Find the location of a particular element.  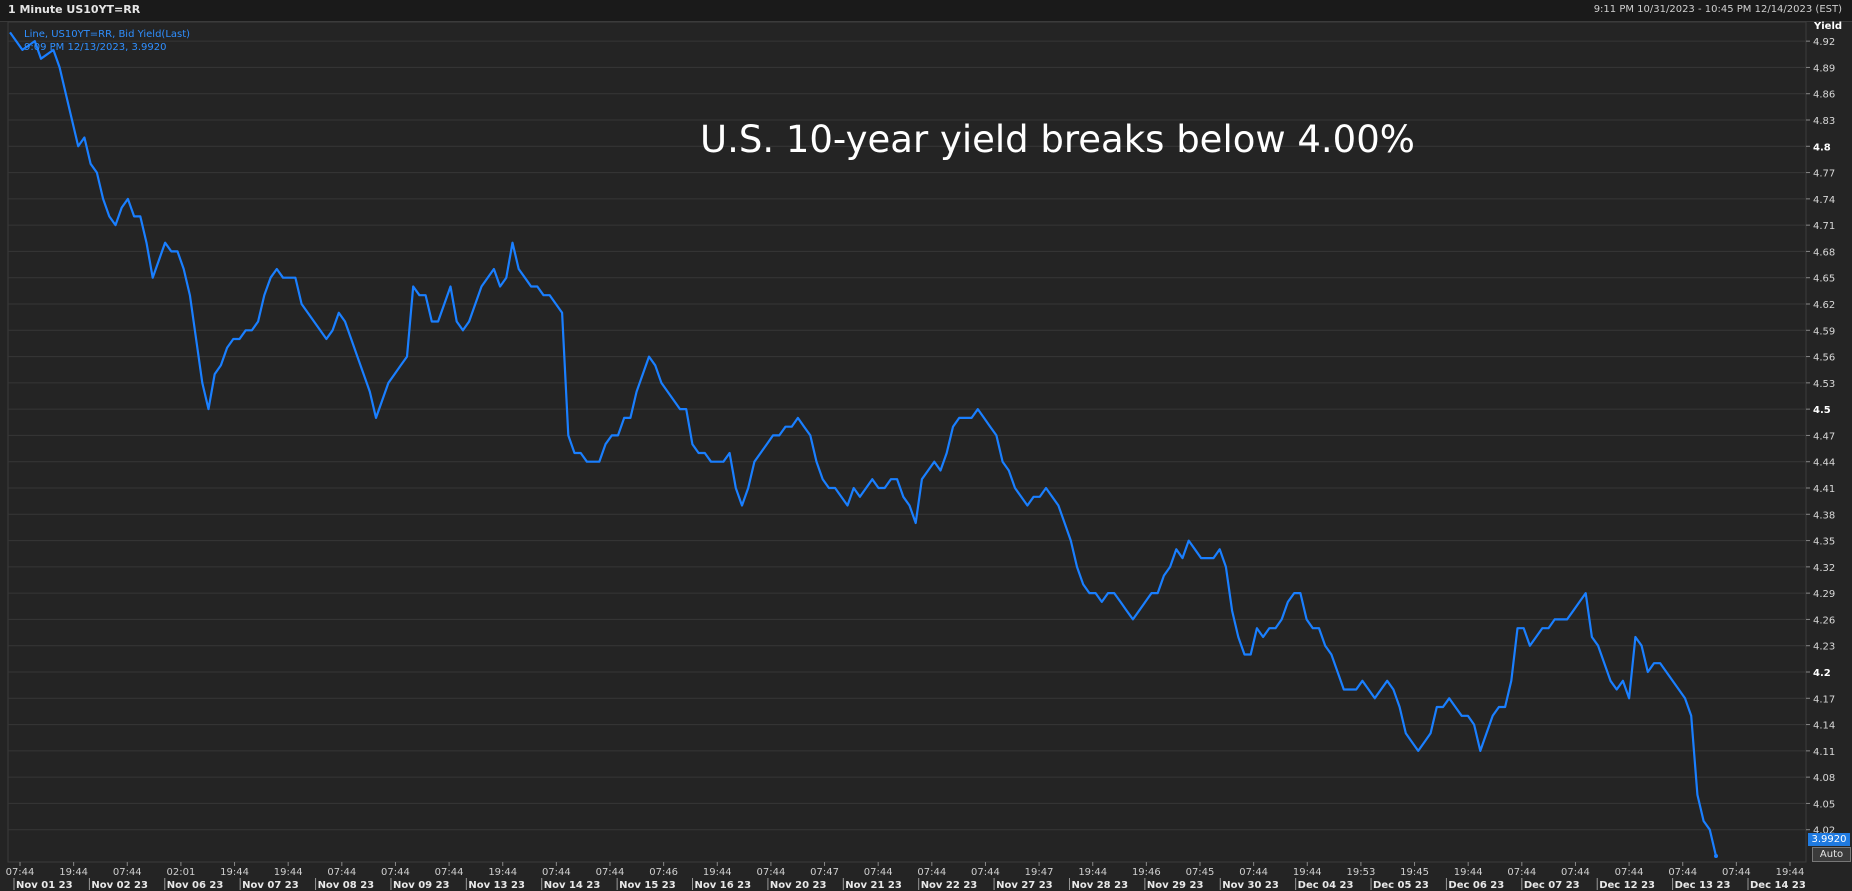

y-tick-label: 4.71 is located at coordinates (1824, 226).